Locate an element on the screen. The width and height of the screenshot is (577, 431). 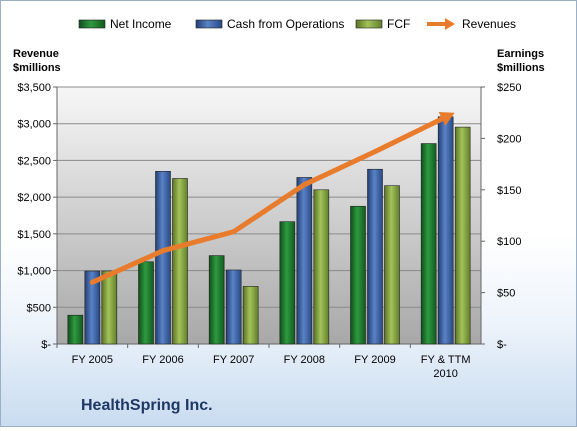
left-tick-label: $1,000 is located at coordinates (34, 272).